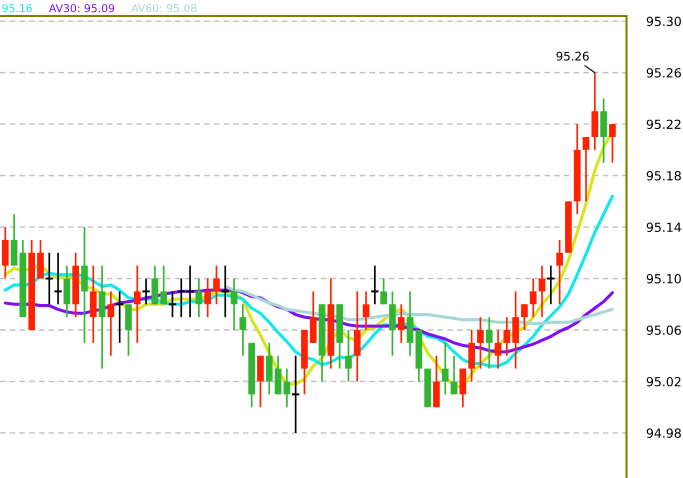 This screenshot has width=683, height=478. I want to click on y-tick-label: 95.26, so click(663, 73).